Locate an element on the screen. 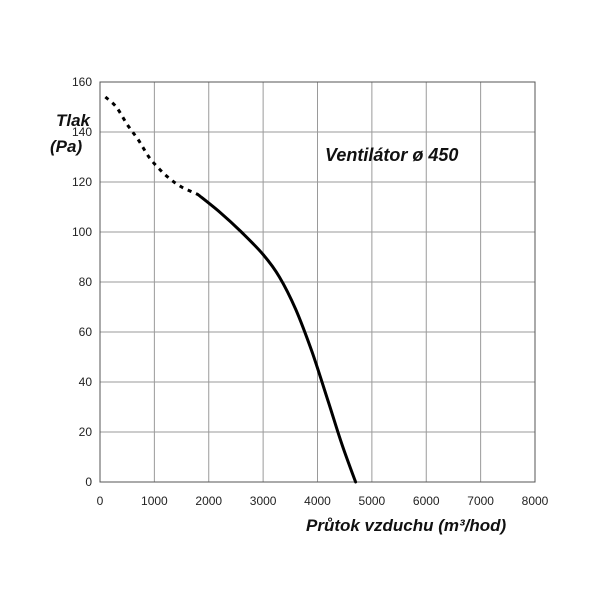 Image resolution: width=600 pixels, height=600 pixels. y-tick-label: 140 is located at coordinates (82, 132).